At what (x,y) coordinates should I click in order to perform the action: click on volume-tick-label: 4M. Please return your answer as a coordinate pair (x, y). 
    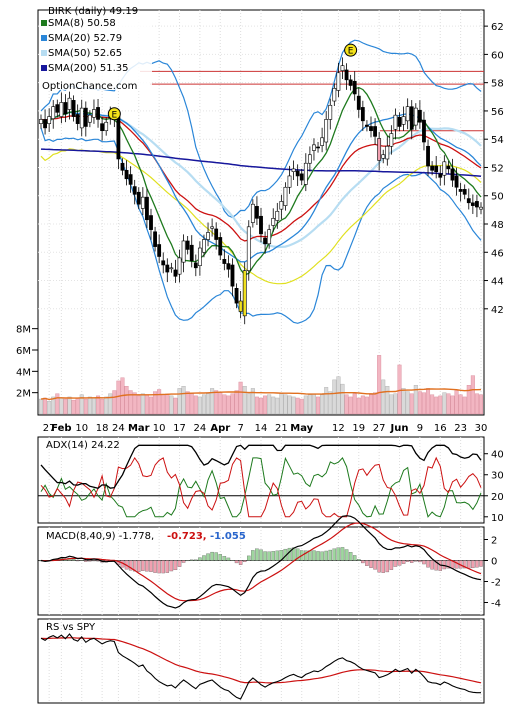
    Looking at the image, I should click on (23, 372).